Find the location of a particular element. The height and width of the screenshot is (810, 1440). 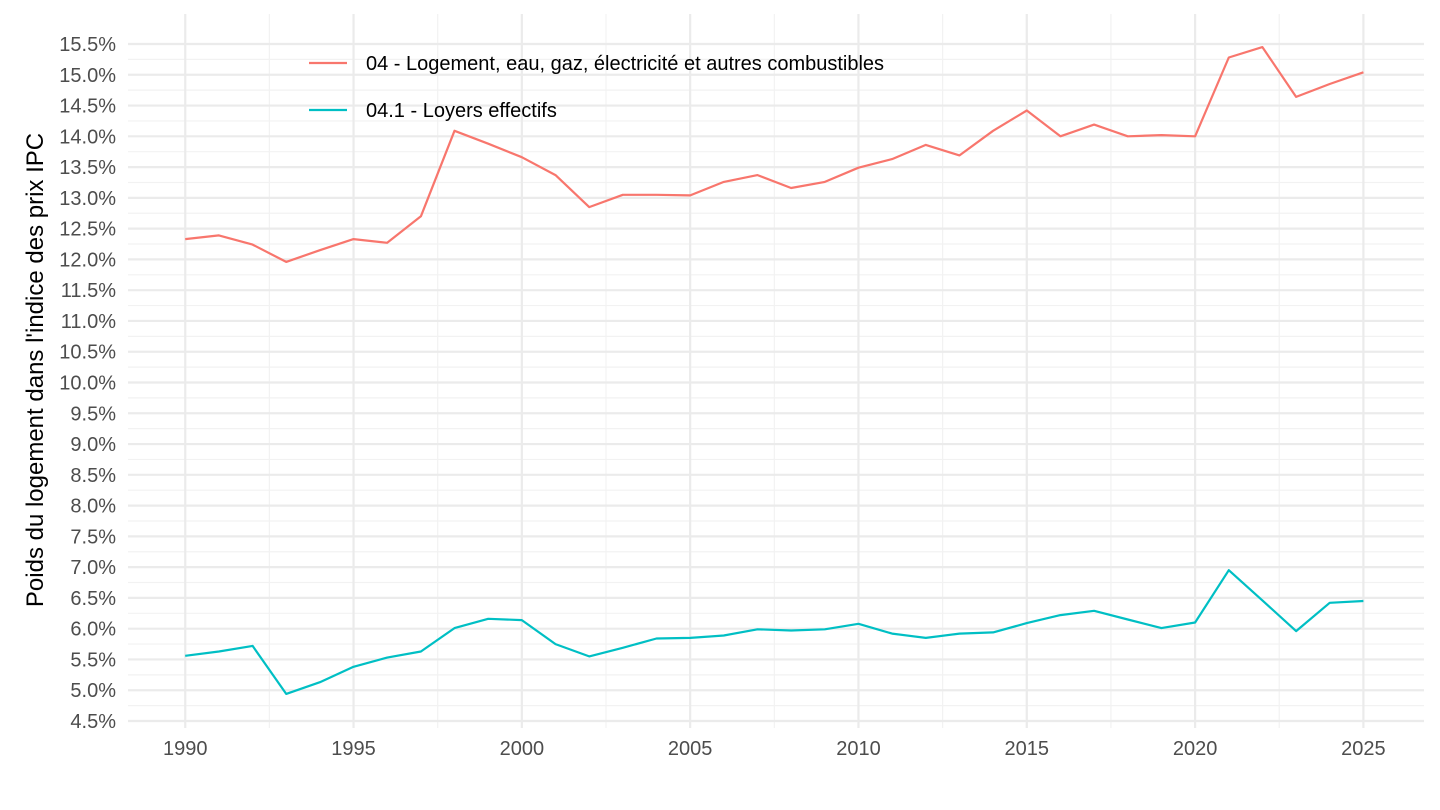

y-tick-label: 10.5% is located at coordinates (87, 353).